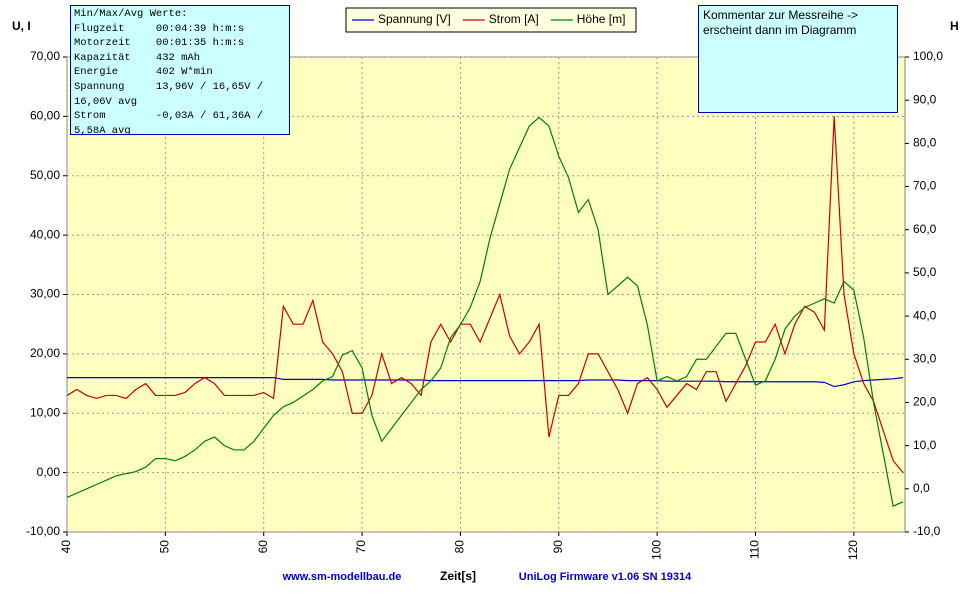 Image resolution: width=971 pixels, height=605 pixels. I want to click on x-tick-label: 70, so click(361, 547).